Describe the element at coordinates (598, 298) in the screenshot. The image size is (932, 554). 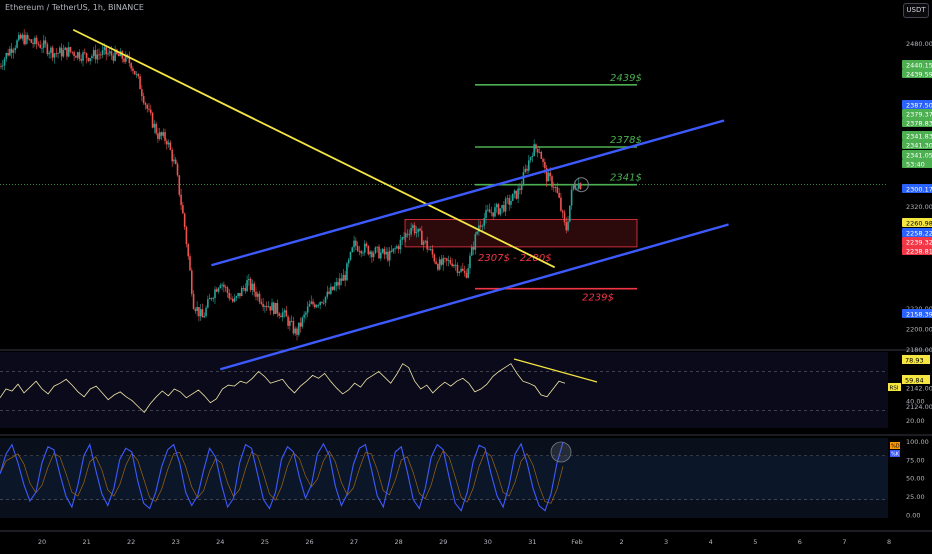
I see `level-label: 2239$` at that location.